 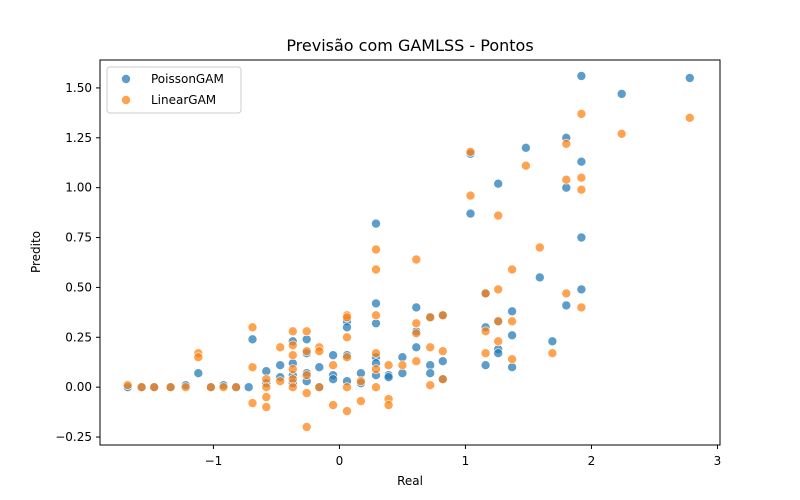 I want to click on x-tick-label: 3, so click(x=718, y=461).